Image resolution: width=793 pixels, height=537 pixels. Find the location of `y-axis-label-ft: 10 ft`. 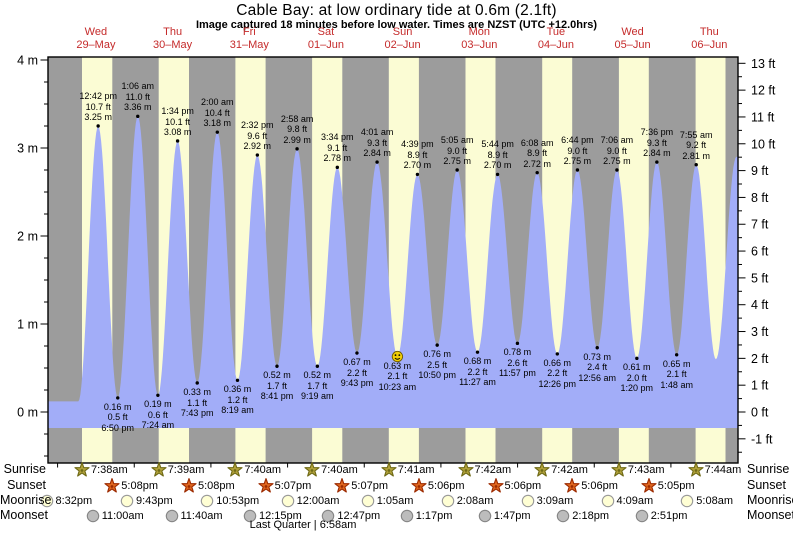

y-axis-label-ft: 10 ft is located at coordinates (763, 144).